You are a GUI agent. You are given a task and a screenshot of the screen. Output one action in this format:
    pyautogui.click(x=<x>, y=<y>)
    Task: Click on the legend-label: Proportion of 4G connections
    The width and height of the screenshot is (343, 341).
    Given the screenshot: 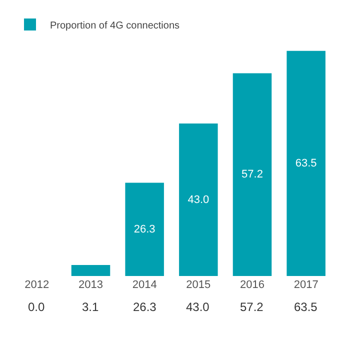 What is the action you would take?
    pyautogui.click(x=115, y=26)
    